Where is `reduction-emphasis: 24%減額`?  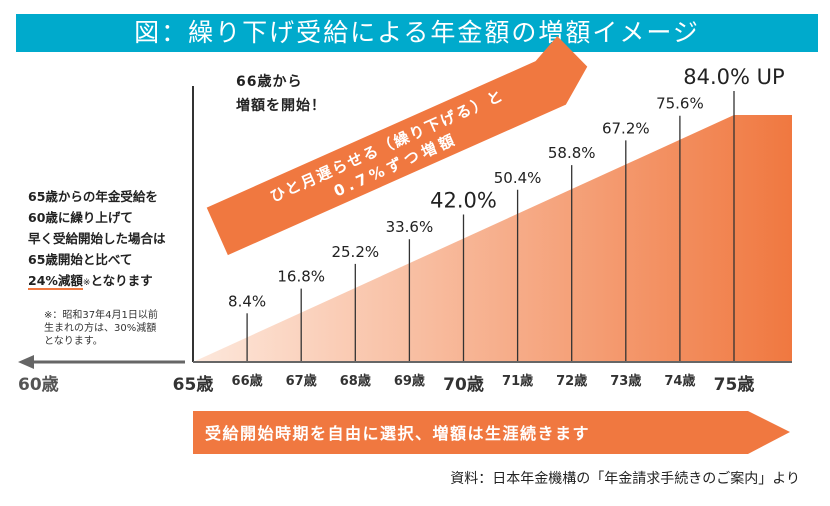 reduction-emphasis: 24%減額 is located at coordinates (55, 281).